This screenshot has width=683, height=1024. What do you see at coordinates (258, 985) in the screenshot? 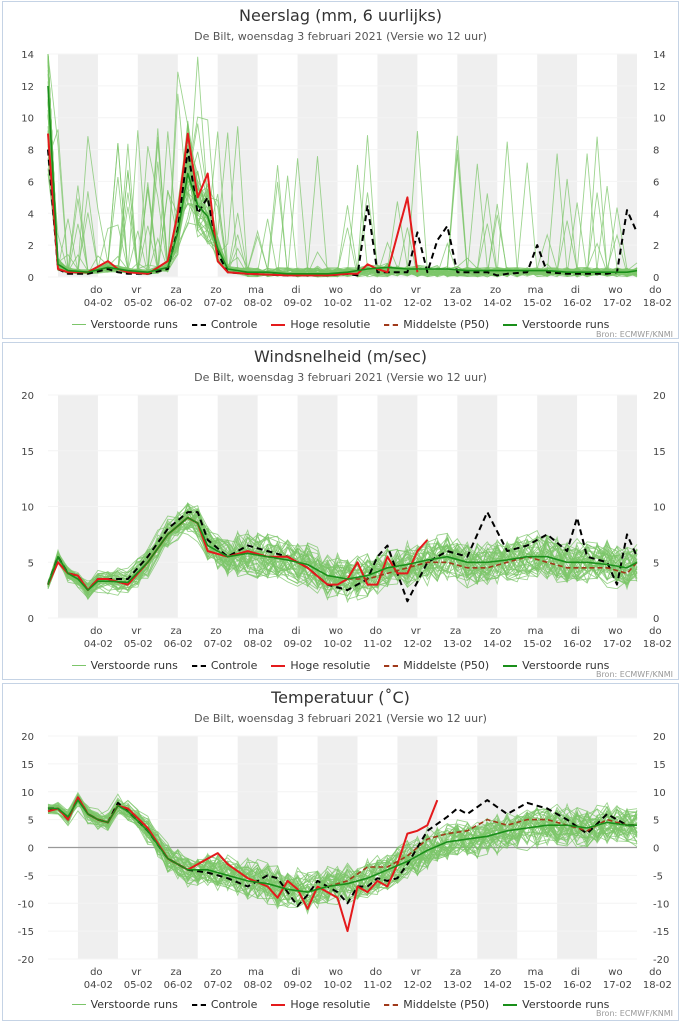
I see `x-tick-label-date: 08-02` at bounding box center [258, 985].